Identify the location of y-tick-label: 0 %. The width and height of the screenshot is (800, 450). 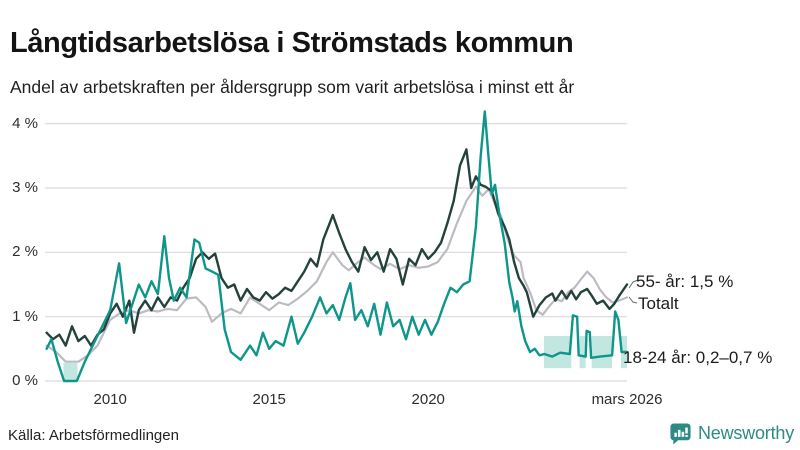
(25, 380).